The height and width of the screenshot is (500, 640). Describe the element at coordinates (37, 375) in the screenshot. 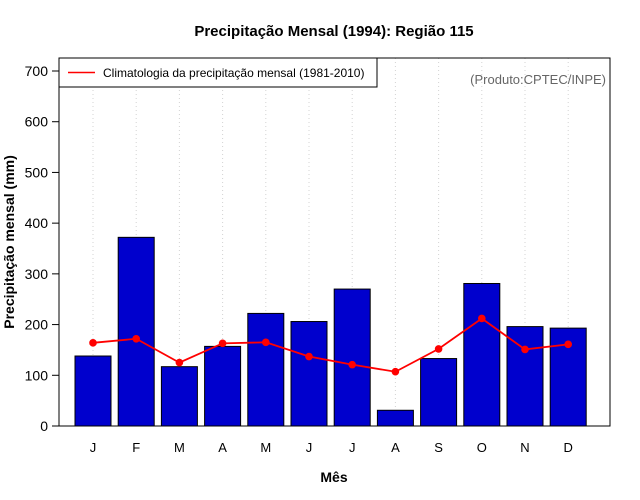

I see `y-tick-label: 100` at that location.